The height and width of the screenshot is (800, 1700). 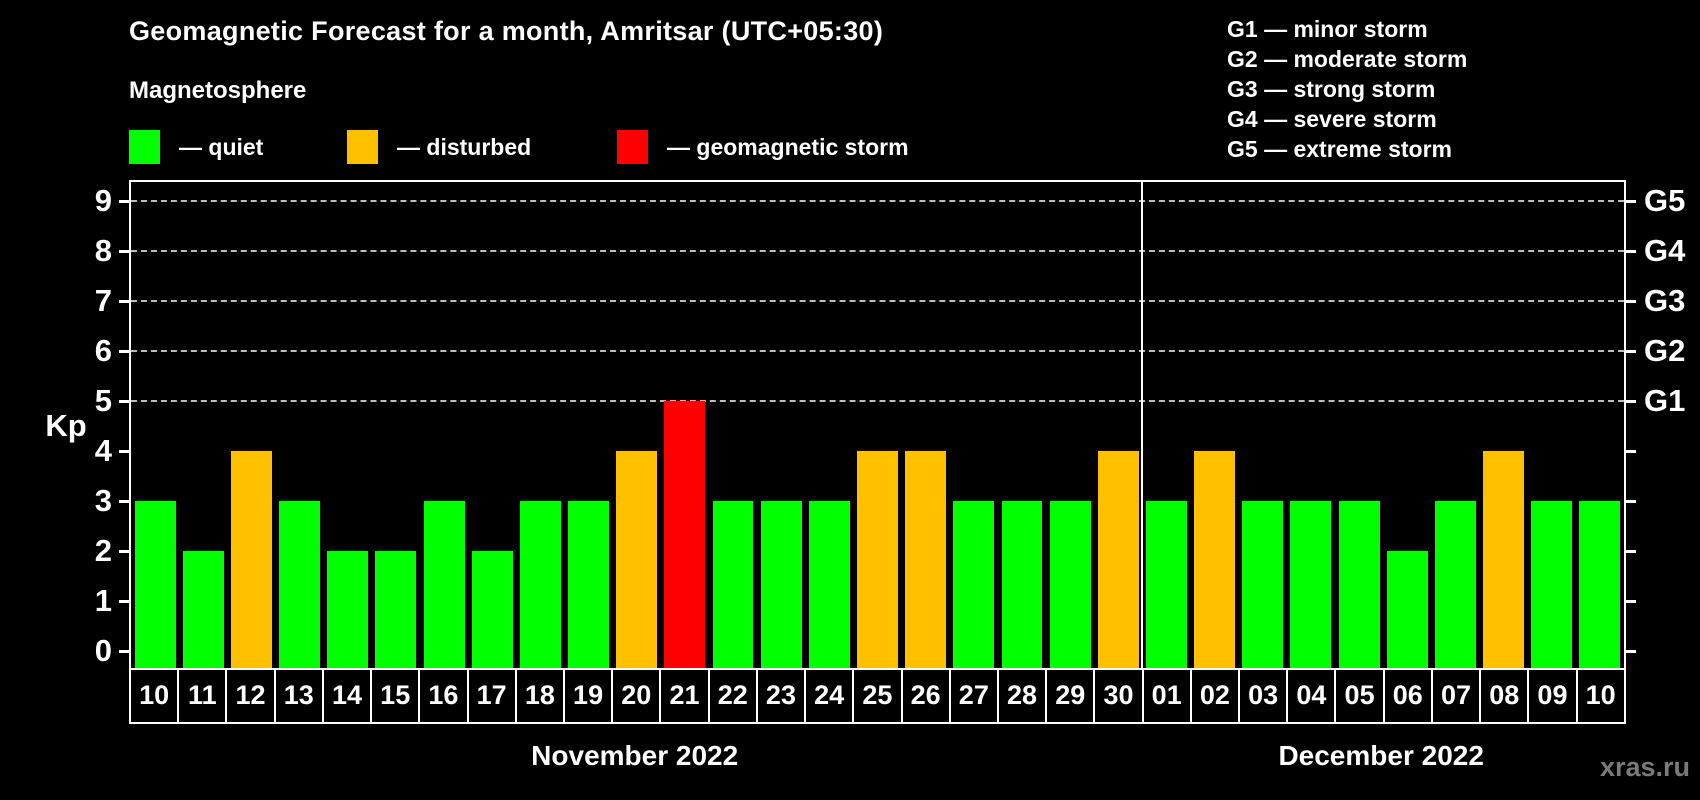 What do you see at coordinates (877, 251) in the screenshot?
I see `gridline-kp8` at bounding box center [877, 251].